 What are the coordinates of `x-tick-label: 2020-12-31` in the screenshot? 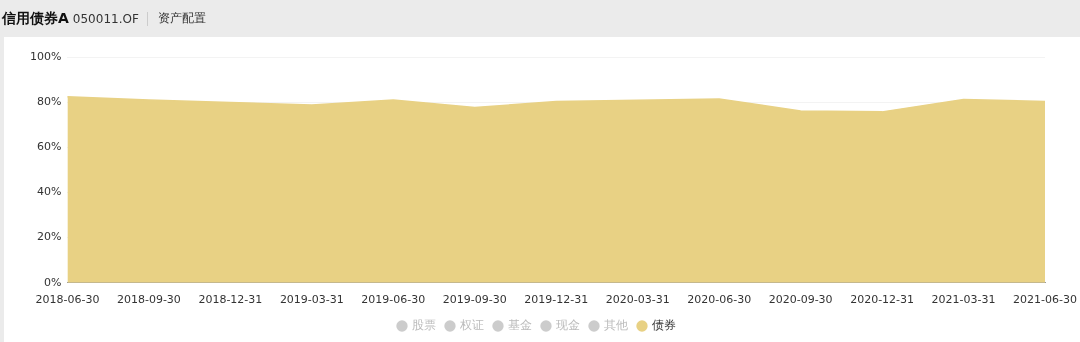 It's located at (882, 300).